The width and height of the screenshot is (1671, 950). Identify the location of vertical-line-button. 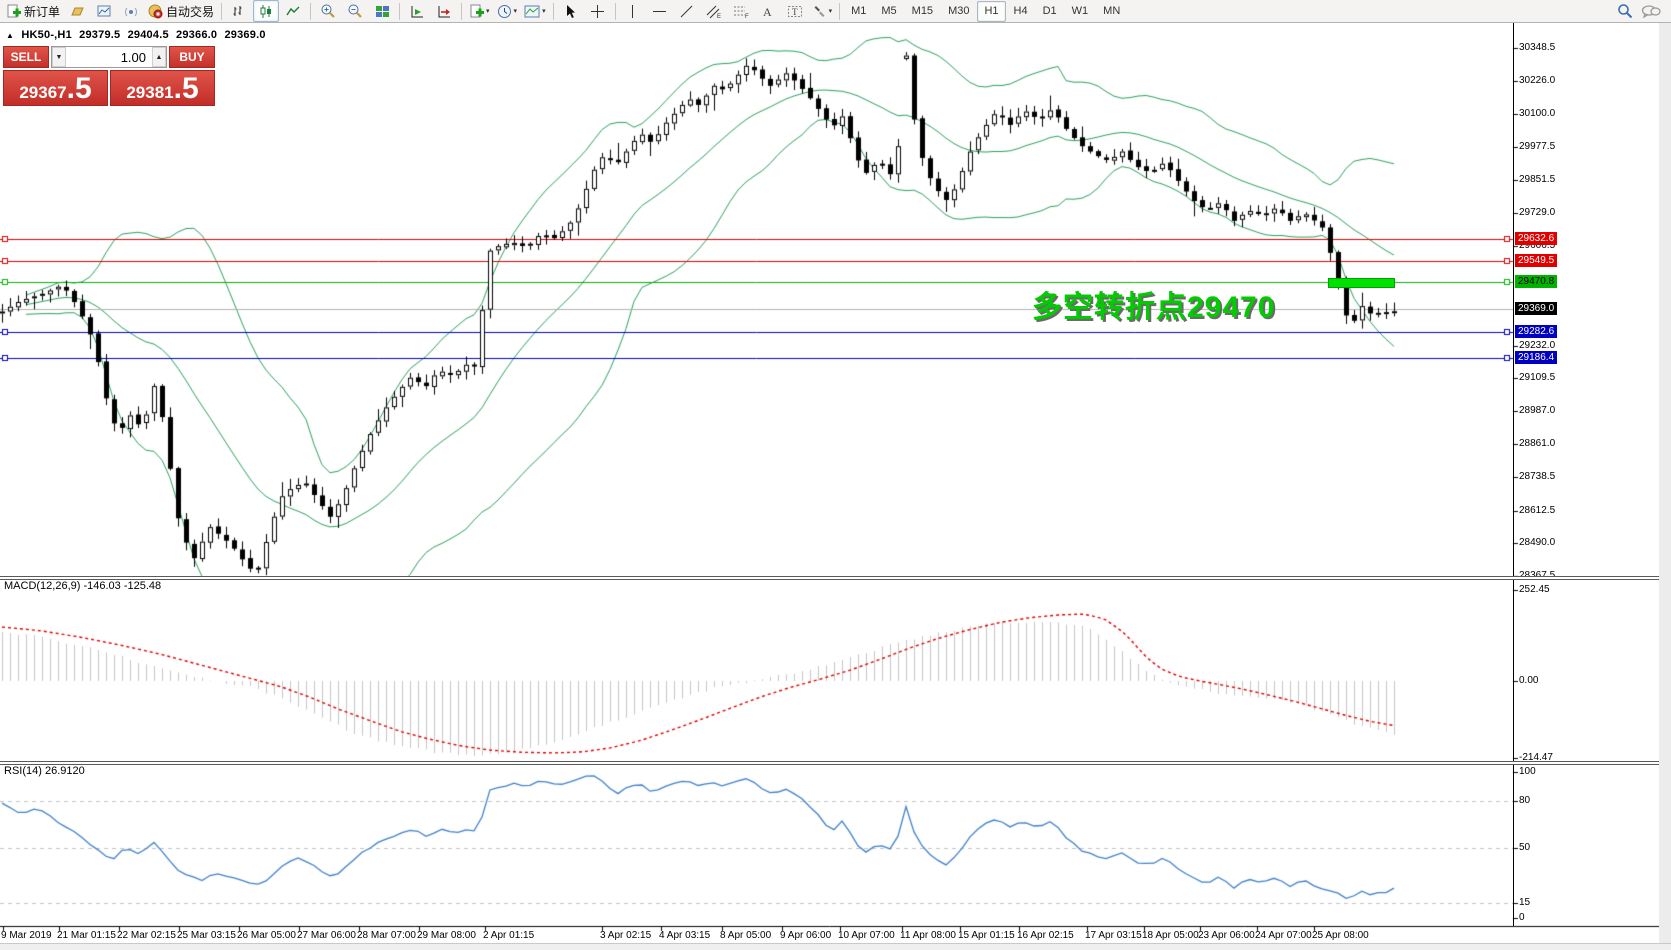
(633, 11).